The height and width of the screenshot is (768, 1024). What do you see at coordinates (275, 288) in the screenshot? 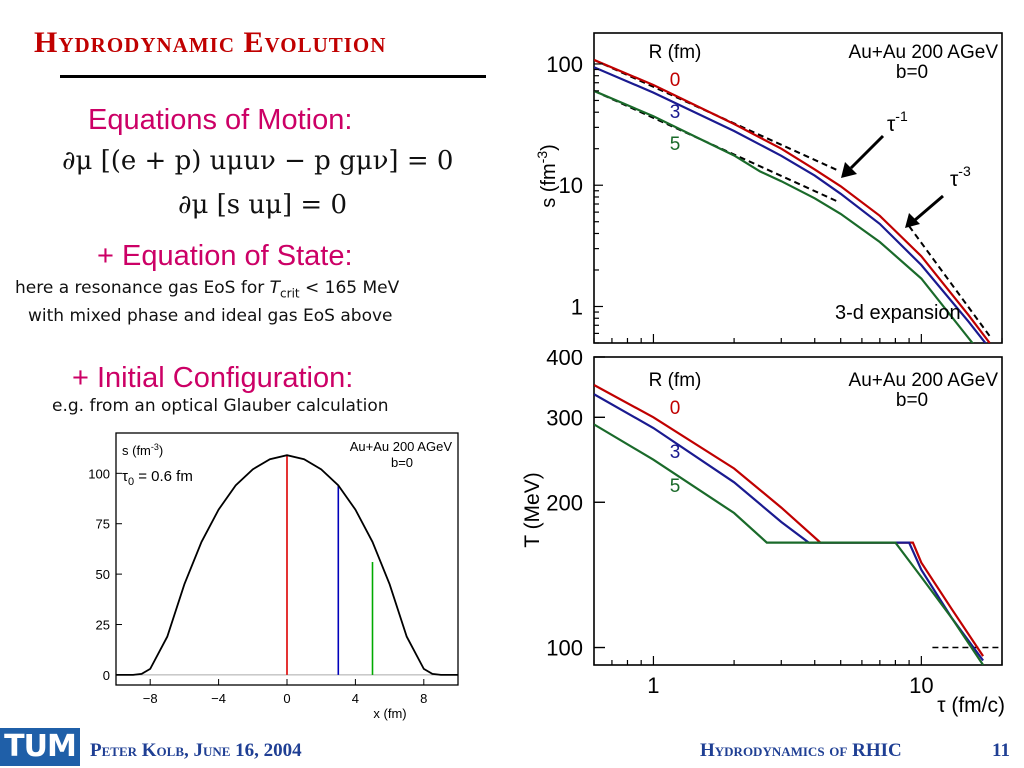
I see `eos-T: T` at bounding box center [275, 288].